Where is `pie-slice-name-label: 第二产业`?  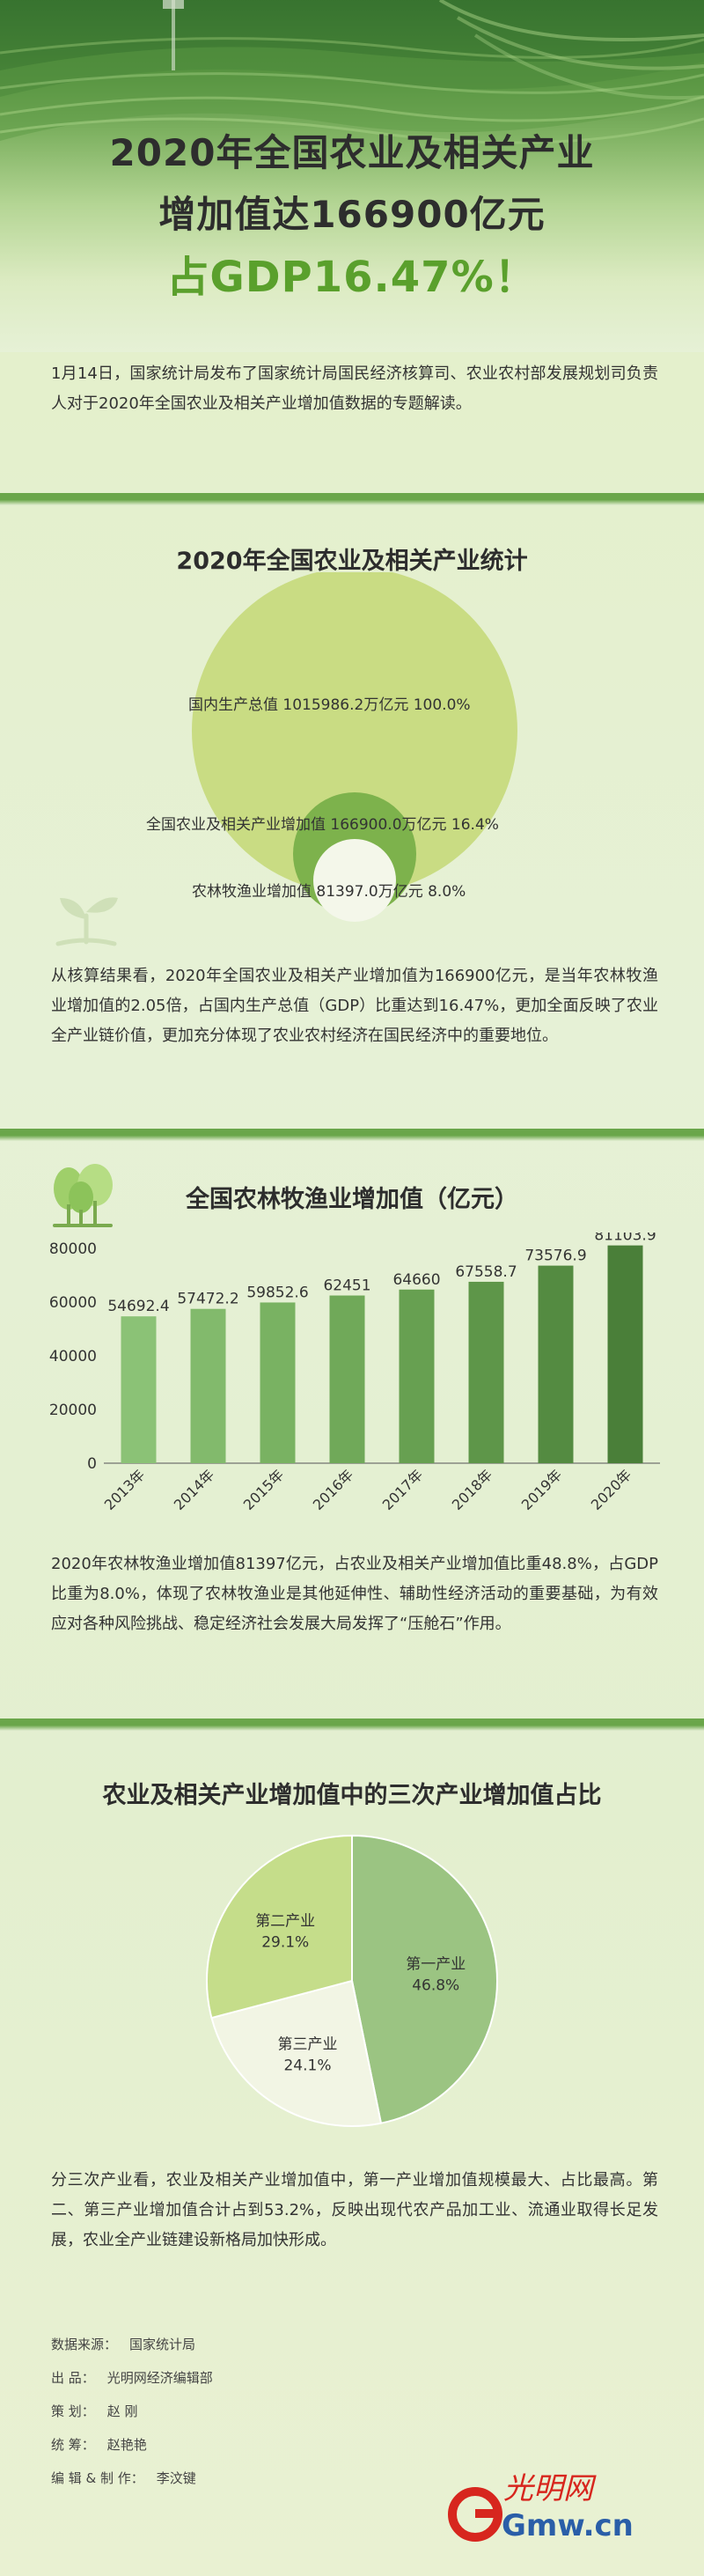
pie-slice-name-label: 第二产业 is located at coordinates (285, 1922).